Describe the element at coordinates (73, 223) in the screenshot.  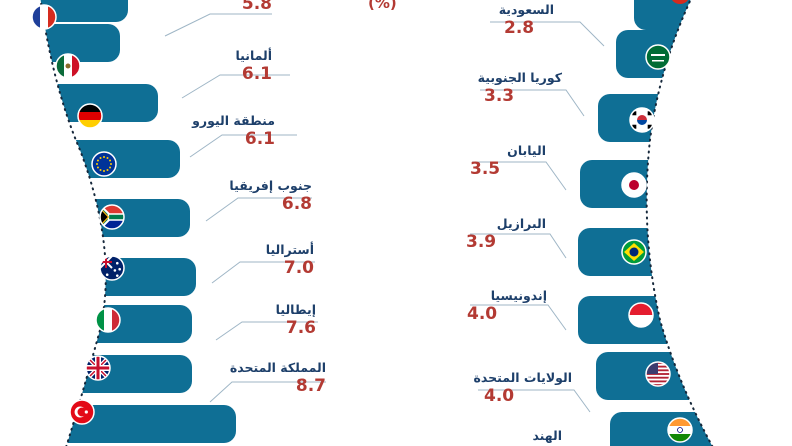
I see `left-arc` at that location.